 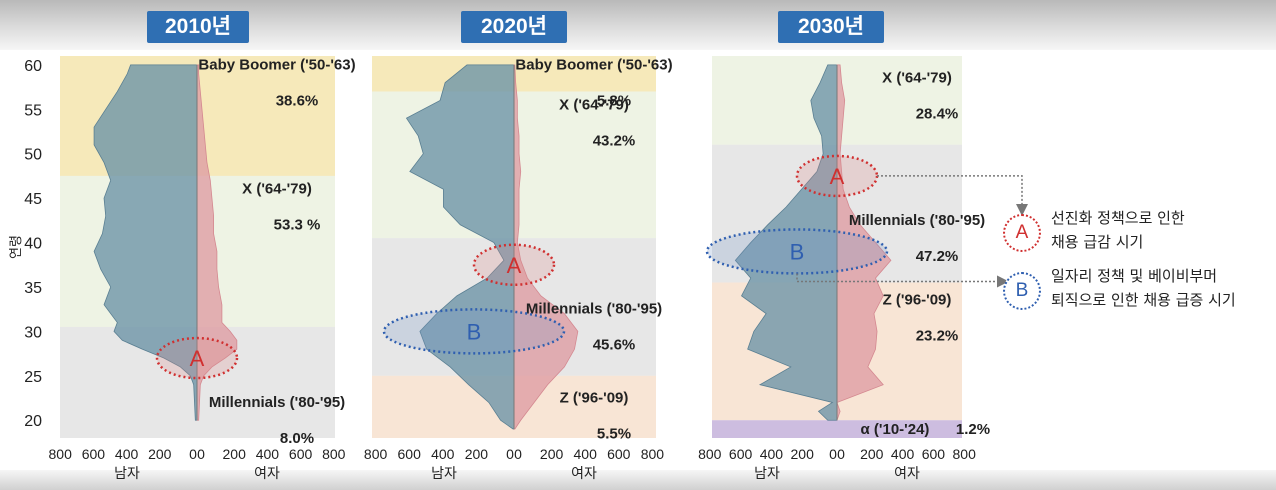 What do you see at coordinates (1022, 291) in the screenshot?
I see `legend-marker-b: B` at bounding box center [1022, 291].